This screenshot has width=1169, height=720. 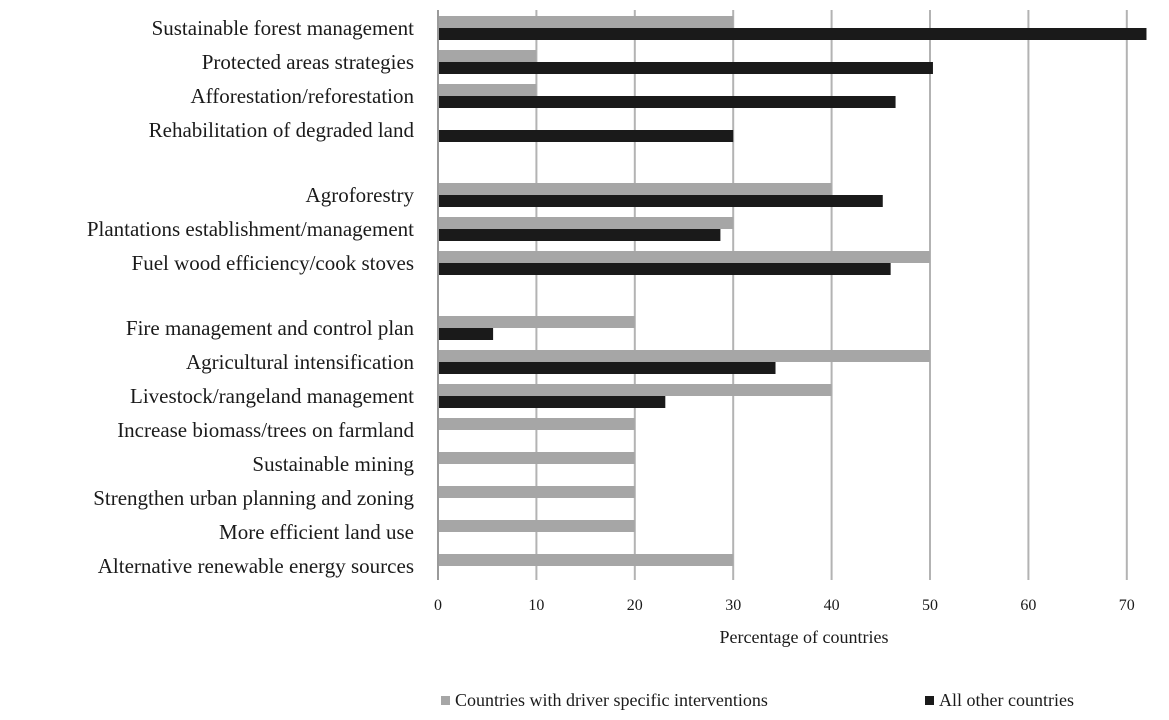 What do you see at coordinates (635, 605) in the screenshot?
I see `x-tick-label: 20` at bounding box center [635, 605].